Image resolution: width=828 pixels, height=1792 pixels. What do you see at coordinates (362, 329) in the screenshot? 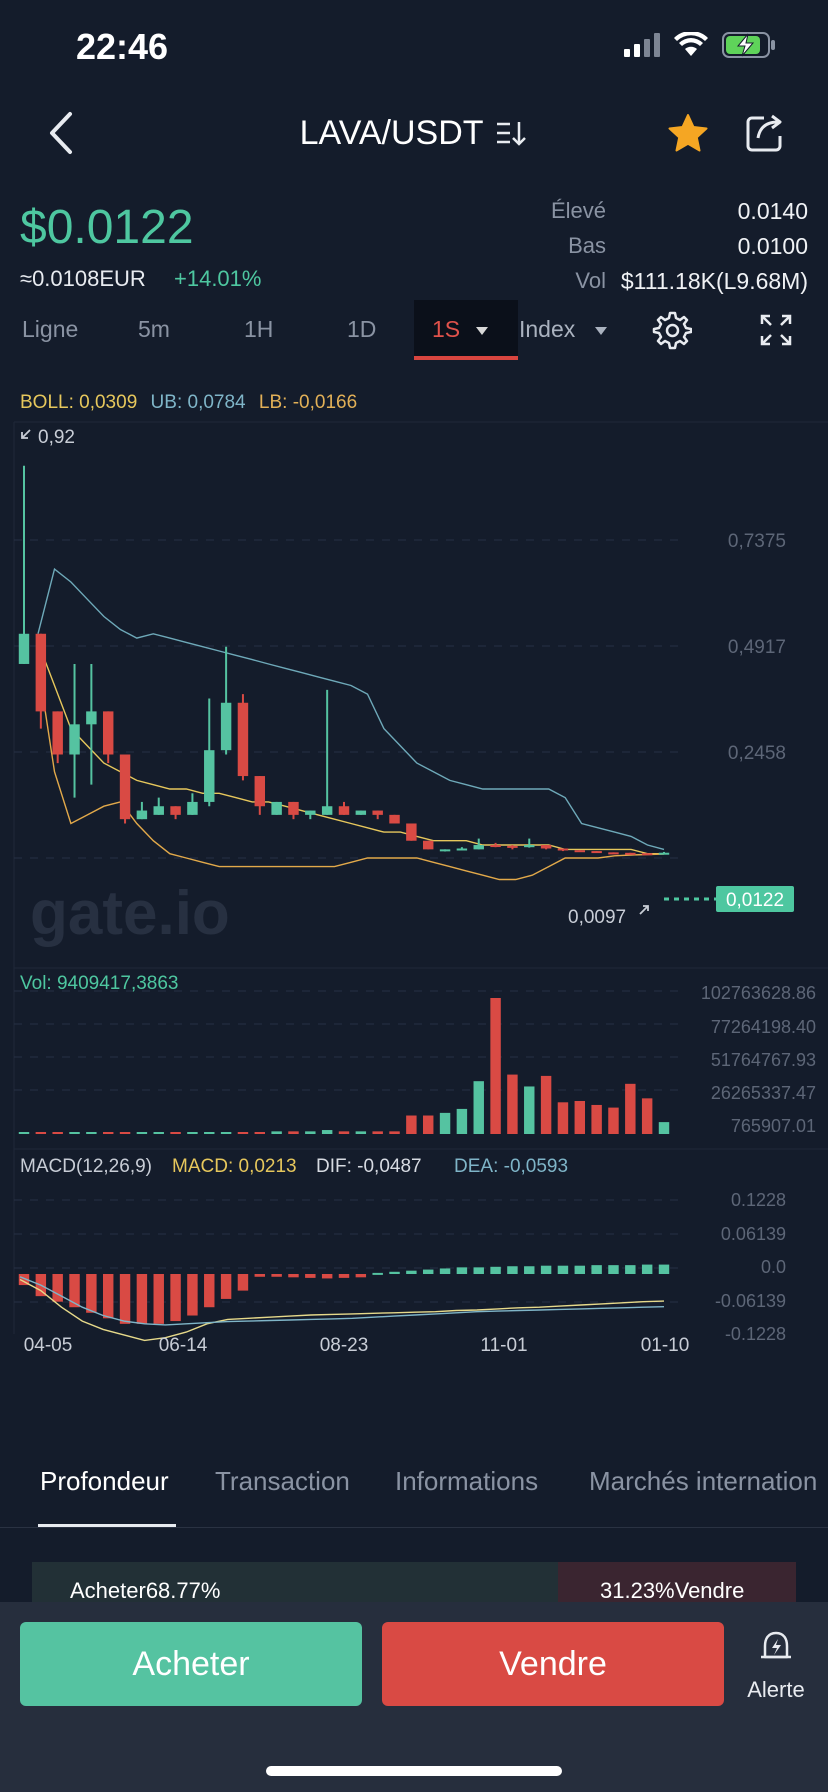
I see `tab-1d: 1D` at bounding box center [362, 329].